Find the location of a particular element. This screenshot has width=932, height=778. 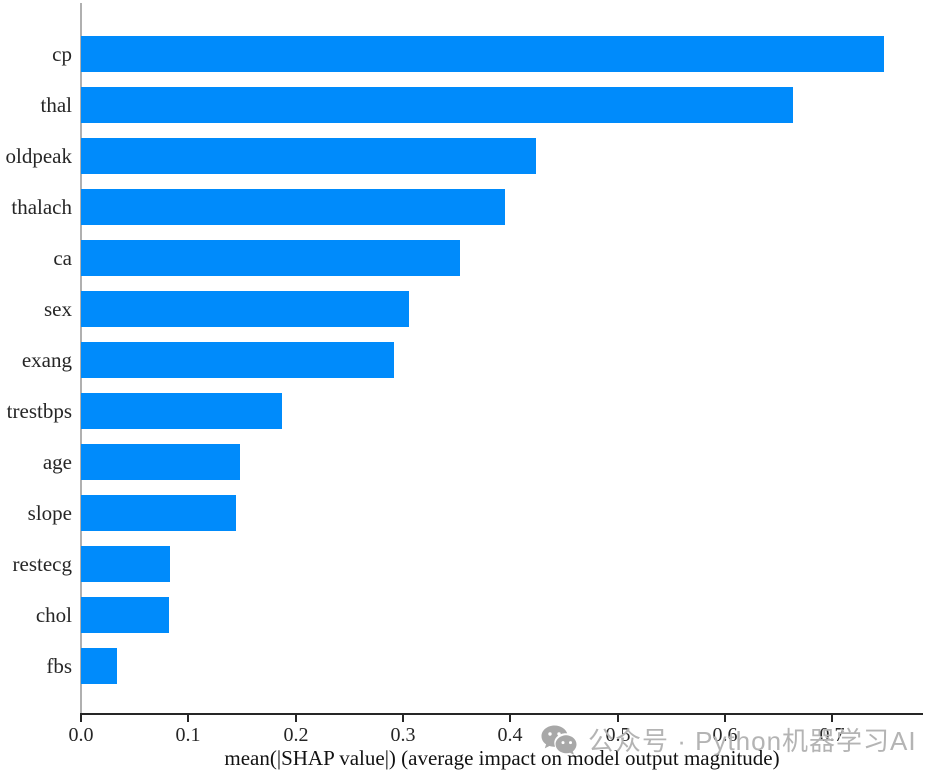

y-tick-label: fbs is located at coordinates (59, 666).